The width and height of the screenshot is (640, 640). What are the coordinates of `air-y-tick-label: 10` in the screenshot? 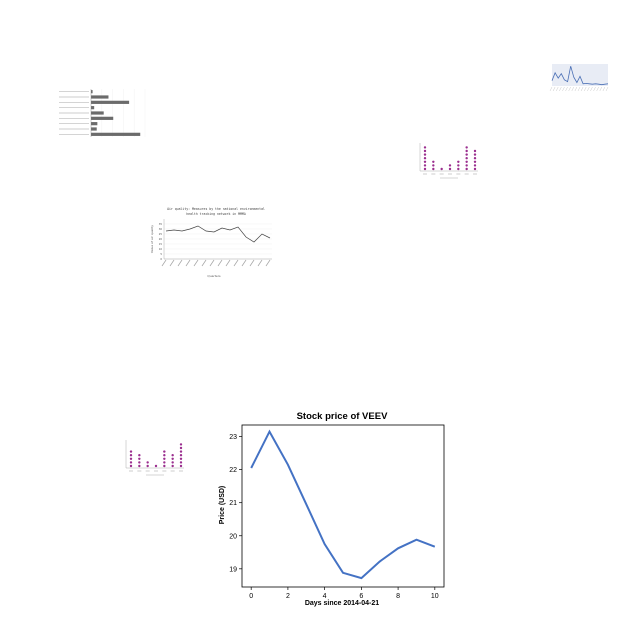 It's located at (161, 249).